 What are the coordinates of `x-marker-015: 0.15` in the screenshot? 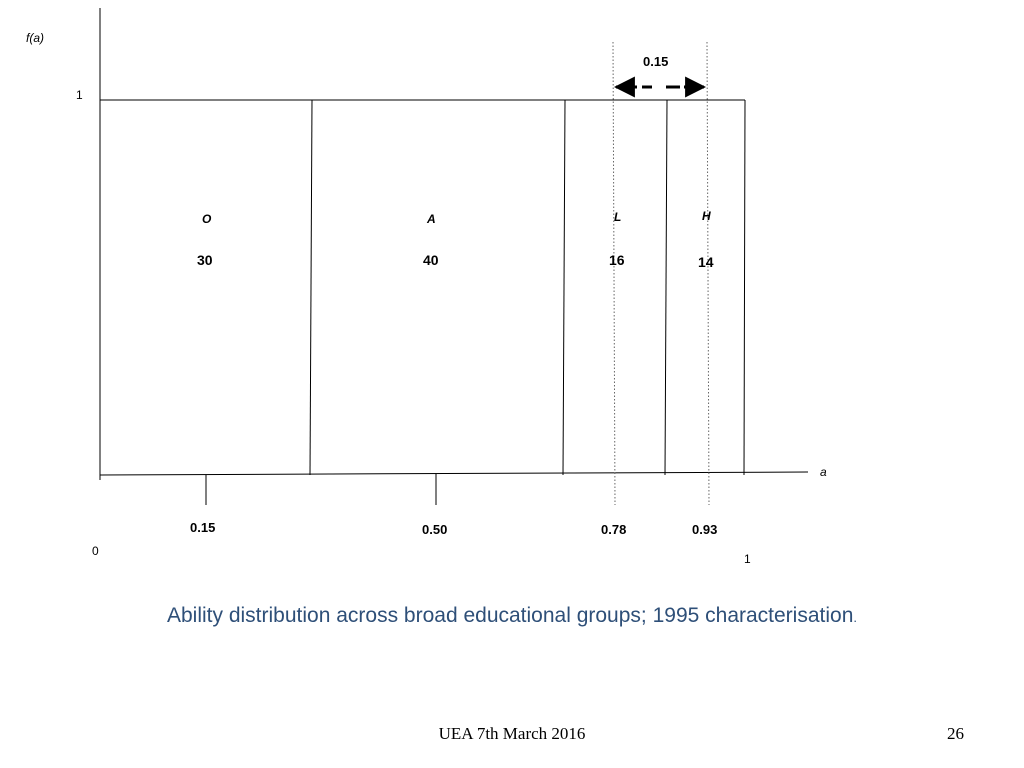 It's located at (202, 527).